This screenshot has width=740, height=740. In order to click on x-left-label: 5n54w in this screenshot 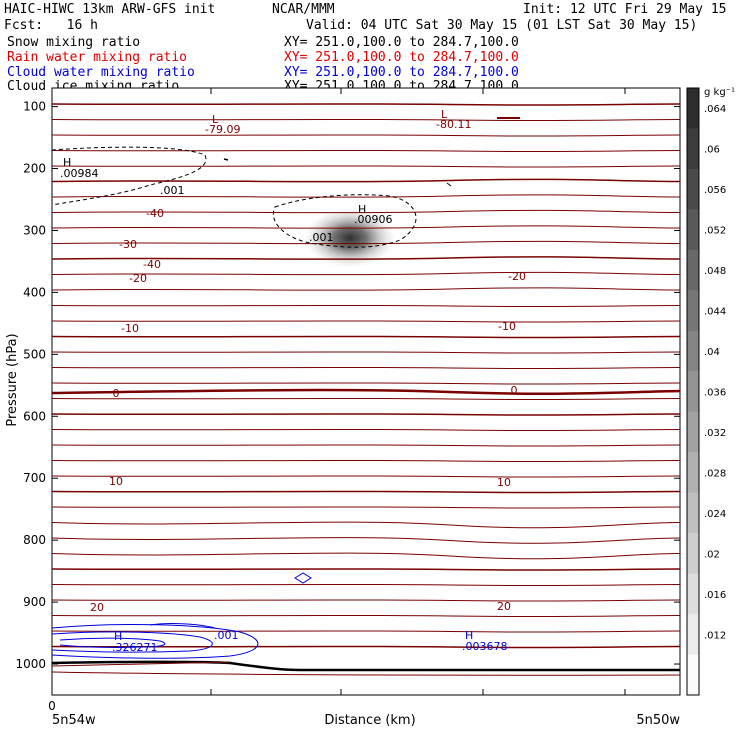, I will do `click(74, 720)`.